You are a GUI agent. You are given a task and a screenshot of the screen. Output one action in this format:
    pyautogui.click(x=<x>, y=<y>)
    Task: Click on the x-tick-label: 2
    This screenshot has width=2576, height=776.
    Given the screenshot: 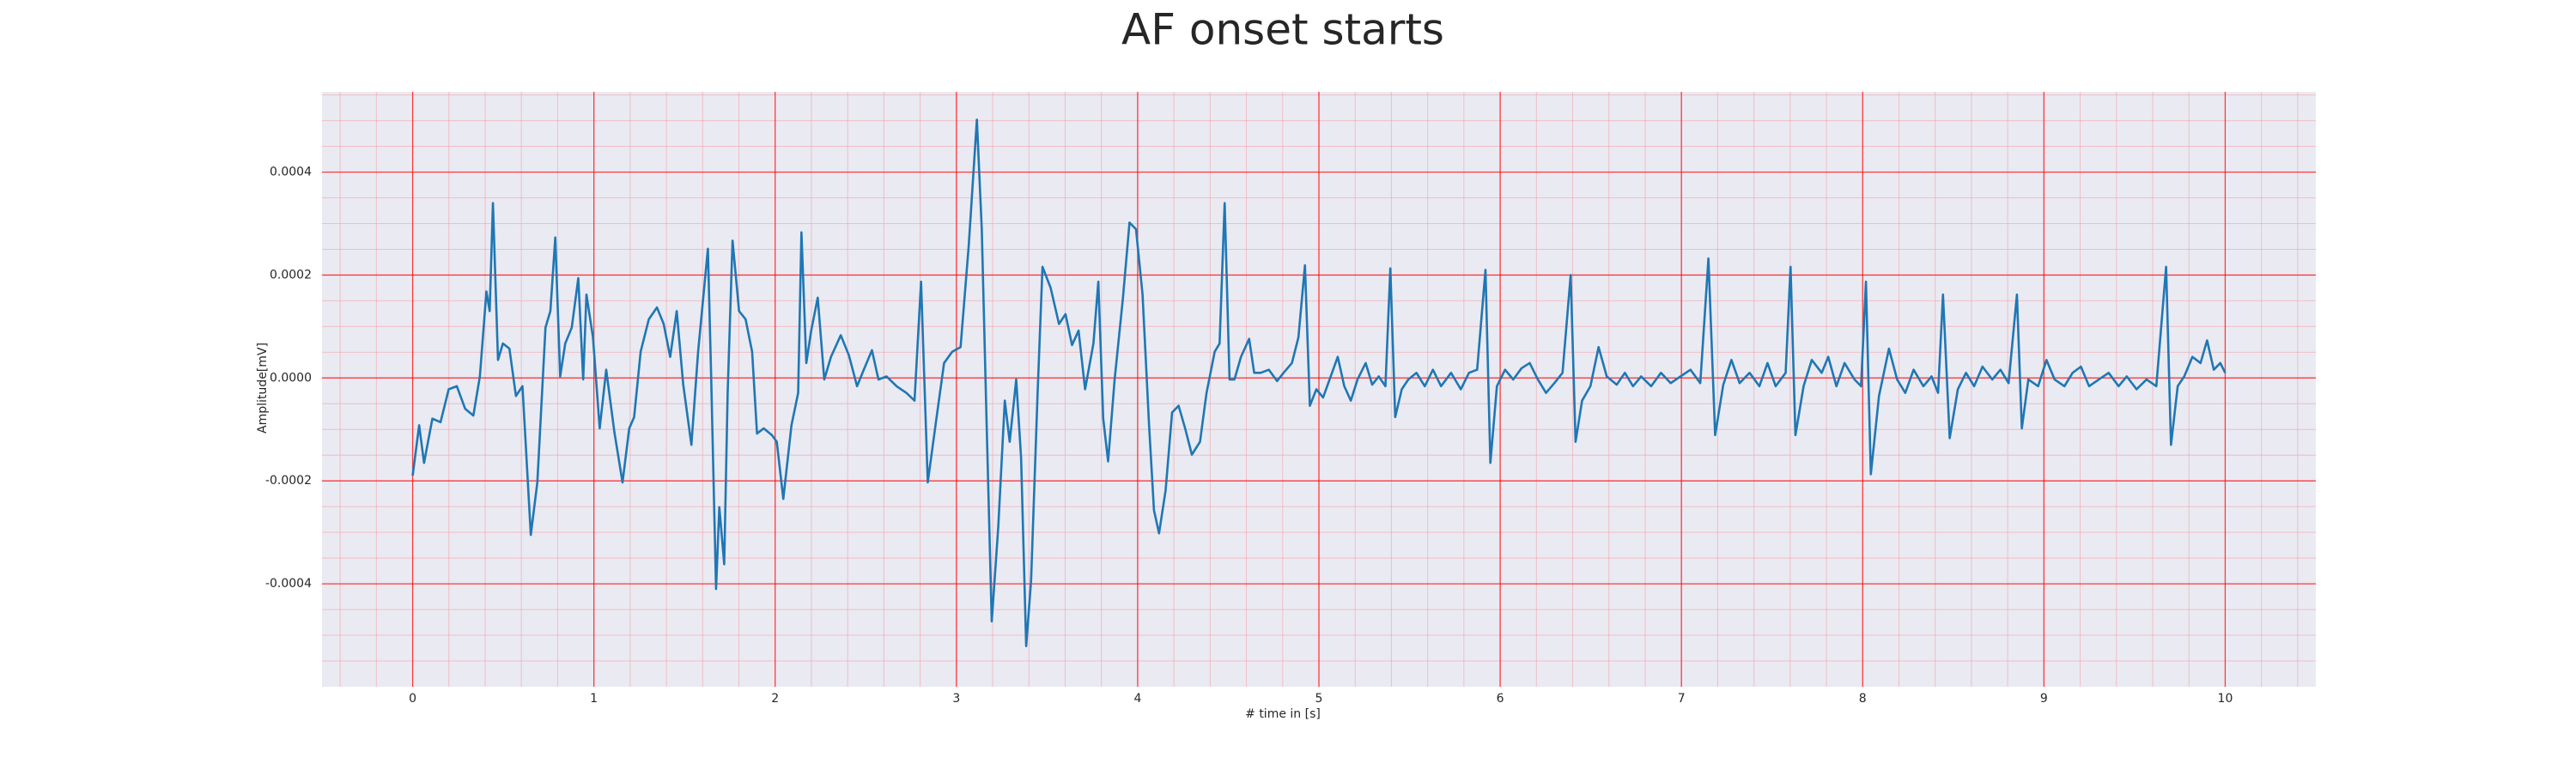 What is the action you would take?
    pyautogui.click(x=775, y=699)
    